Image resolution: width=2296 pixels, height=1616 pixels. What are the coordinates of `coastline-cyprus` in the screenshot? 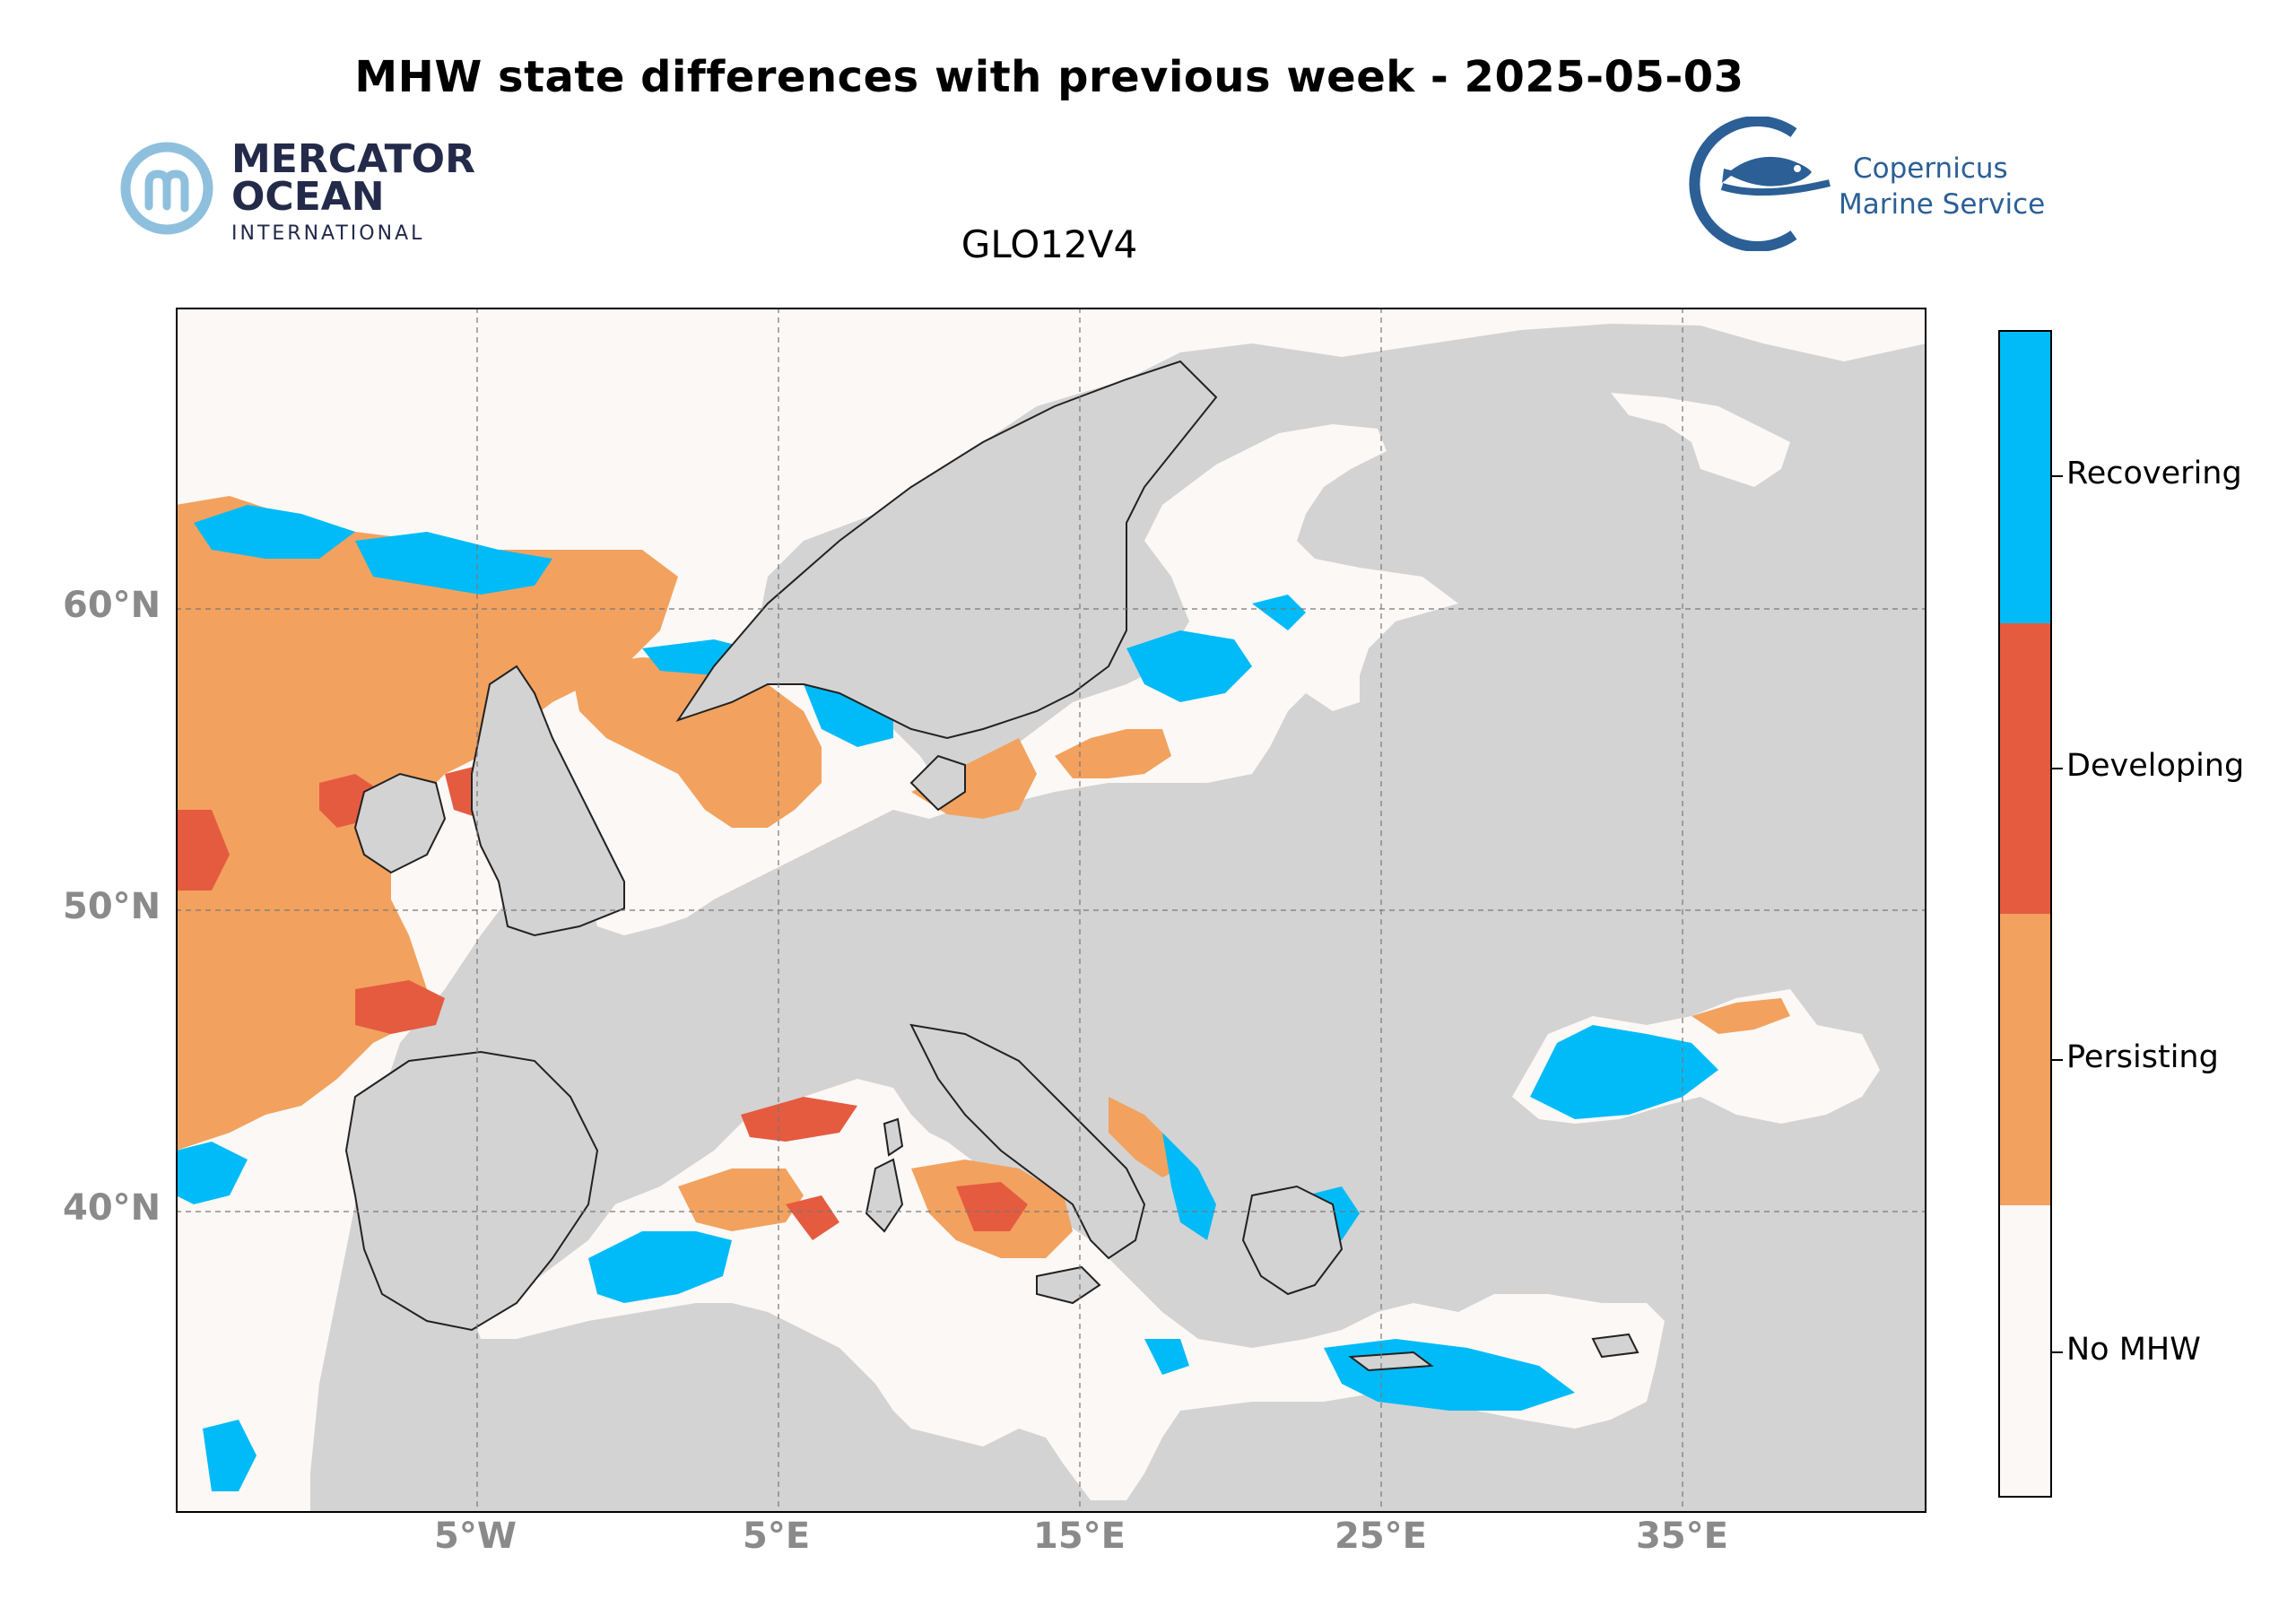 It's located at (1615, 1346).